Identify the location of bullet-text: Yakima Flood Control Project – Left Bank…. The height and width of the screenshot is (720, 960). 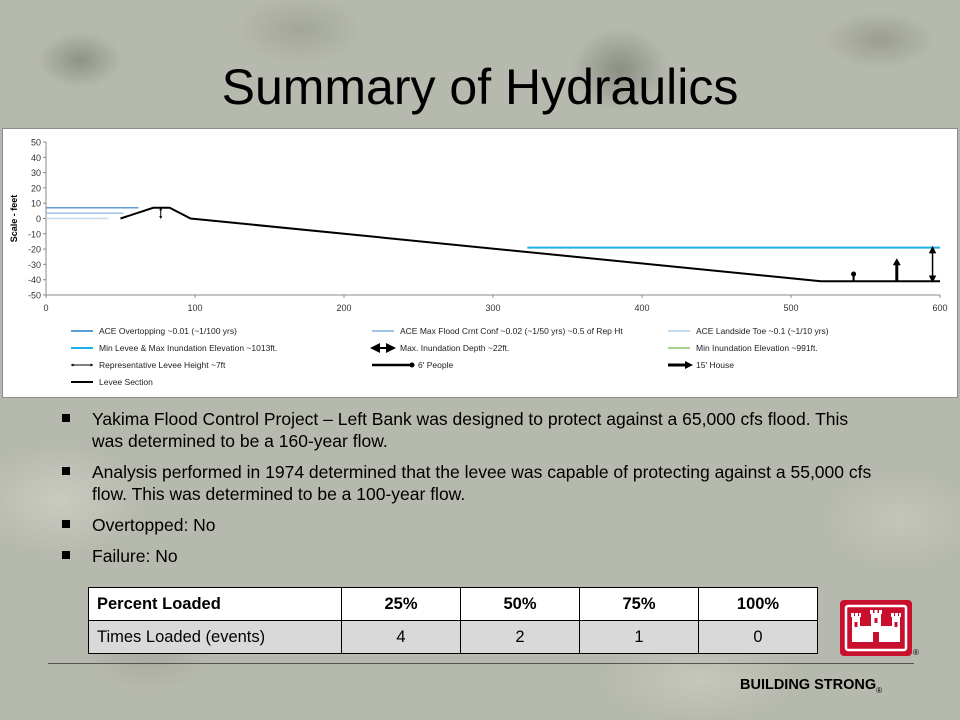
(470, 430).